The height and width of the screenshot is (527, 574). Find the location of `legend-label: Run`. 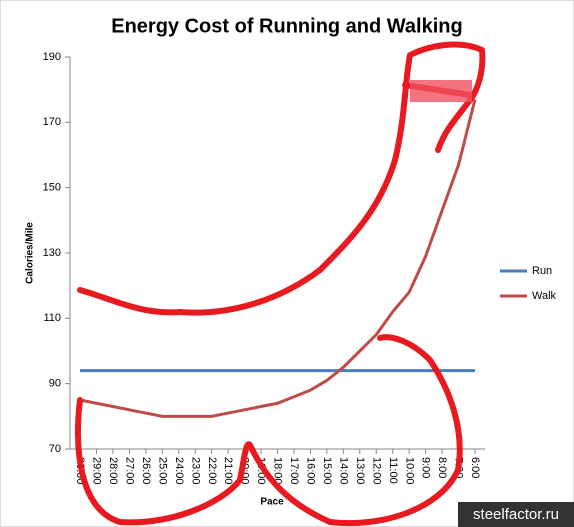

legend-label: Run is located at coordinates (542, 271).